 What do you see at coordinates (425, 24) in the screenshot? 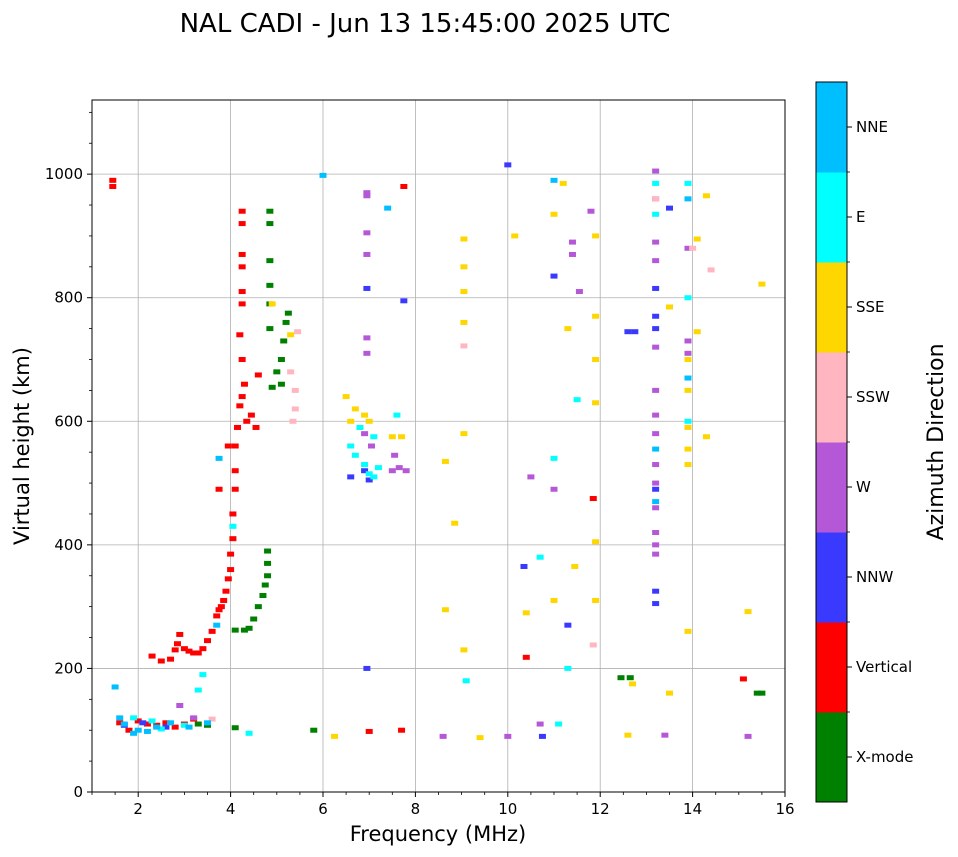
I see `chart-title: NAL CADI - Jun 13 15:45:00 2025 UTC` at bounding box center [425, 24].